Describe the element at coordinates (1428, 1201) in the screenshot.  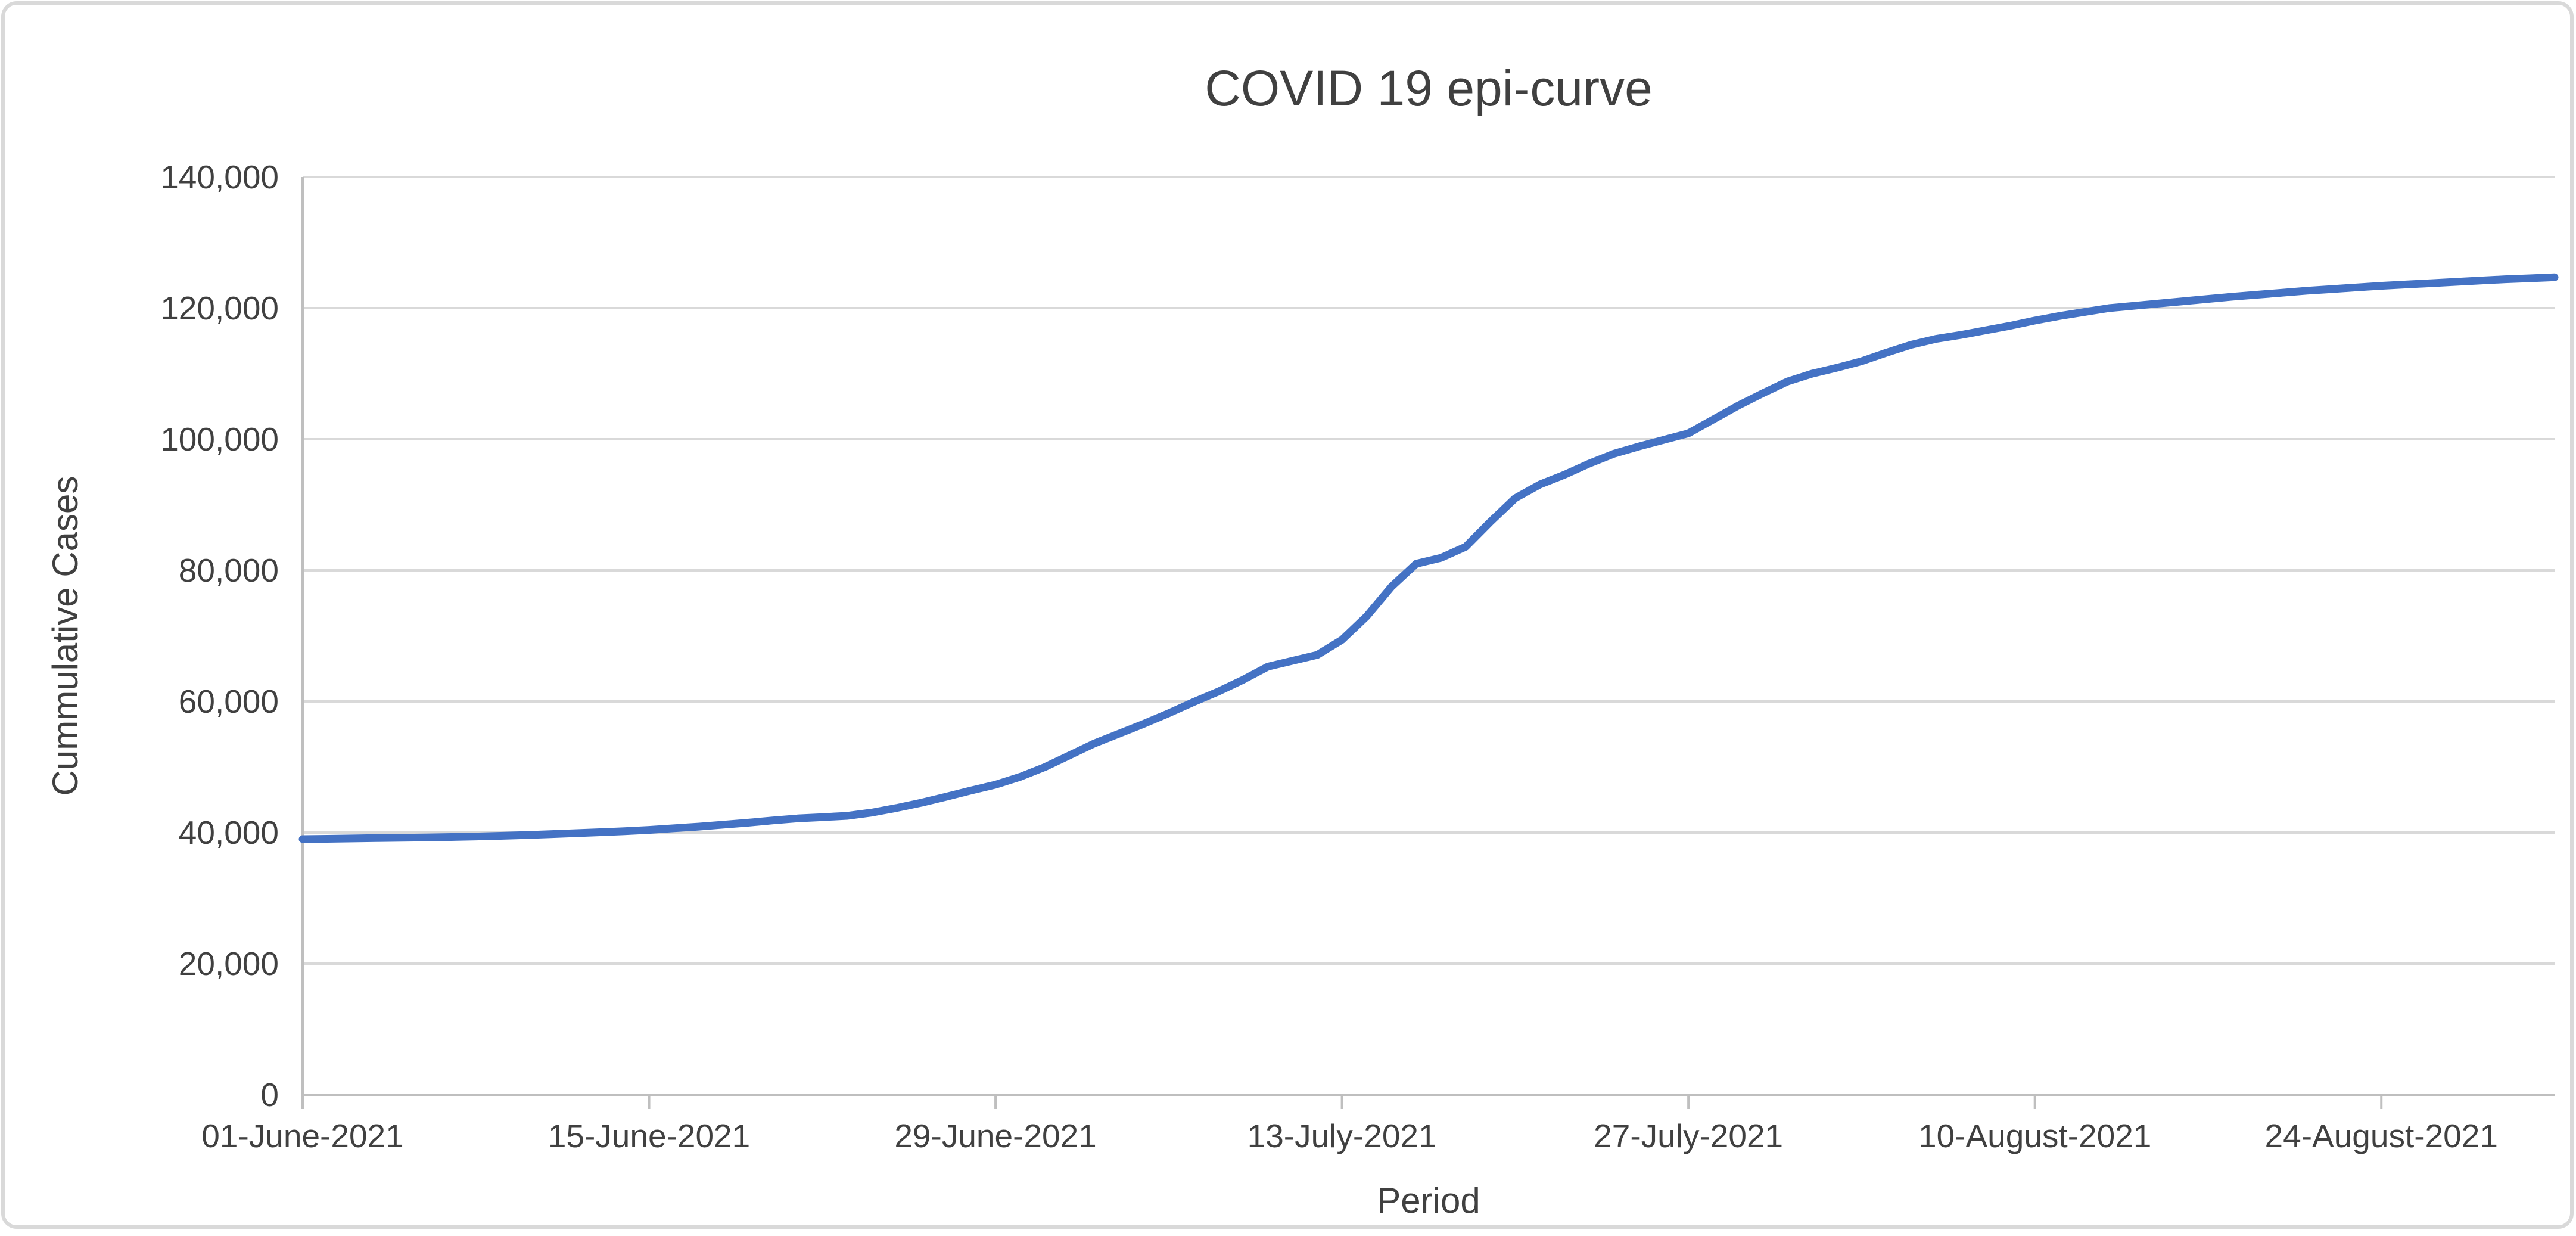
I see `x-axis-title: Period` at that location.